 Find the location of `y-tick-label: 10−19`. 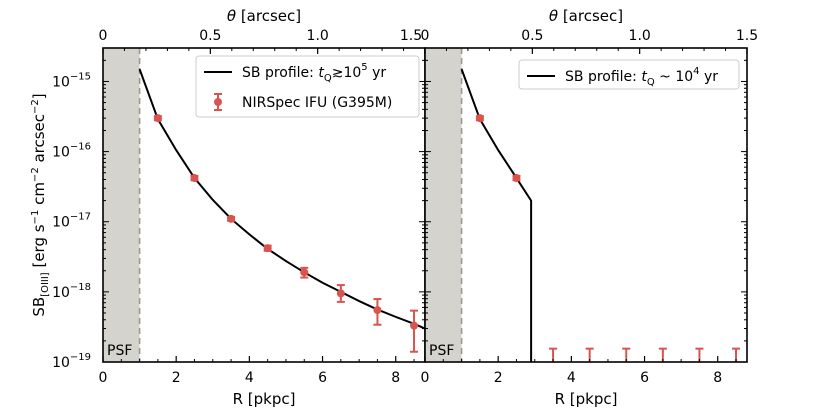

y-tick-label: 10−19 is located at coordinates (71, 361).